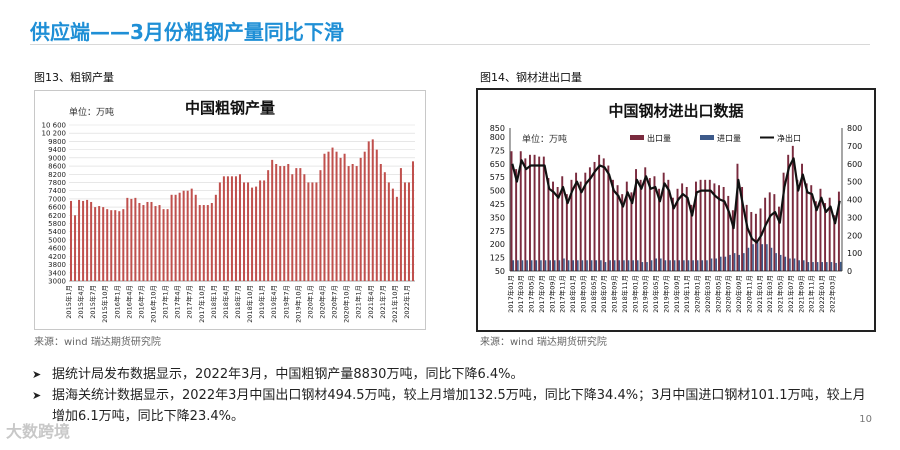 Image resolution: width=900 pixels, height=450 pixels. I want to click on crude-steel-x-tick-label: 2016年1月, so click(116, 302).